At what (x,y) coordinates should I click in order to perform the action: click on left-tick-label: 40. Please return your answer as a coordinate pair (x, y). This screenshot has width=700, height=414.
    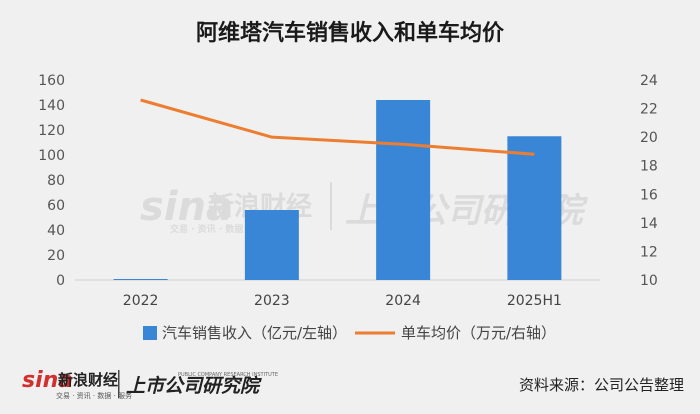
    Looking at the image, I should click on (56, 231).